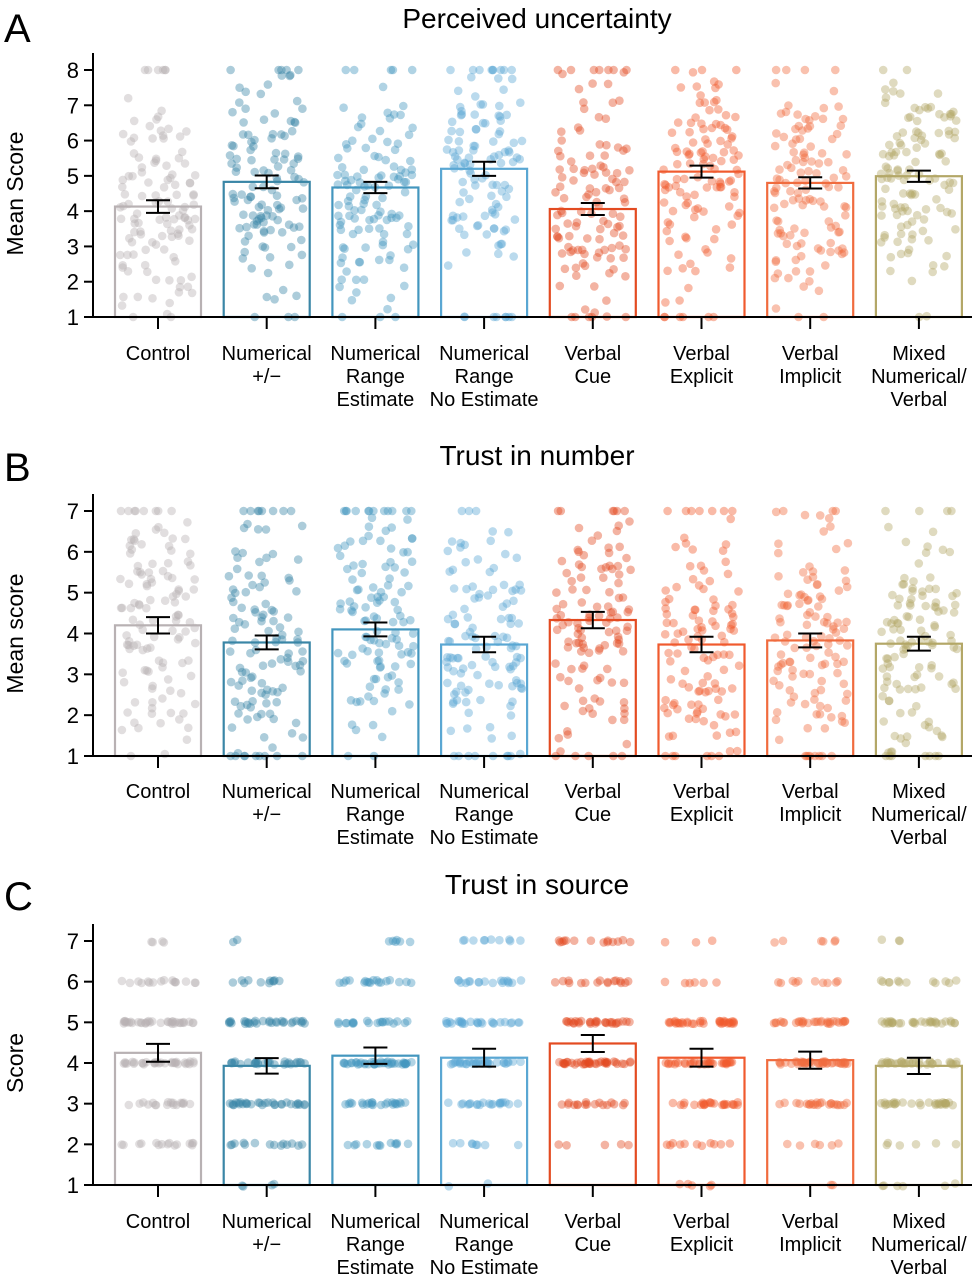 This screenshot has height=1280, width=980. Describe the element at coordinates (15, 1063) in the screenshot. I see `y-axis-label: Score` at that location.